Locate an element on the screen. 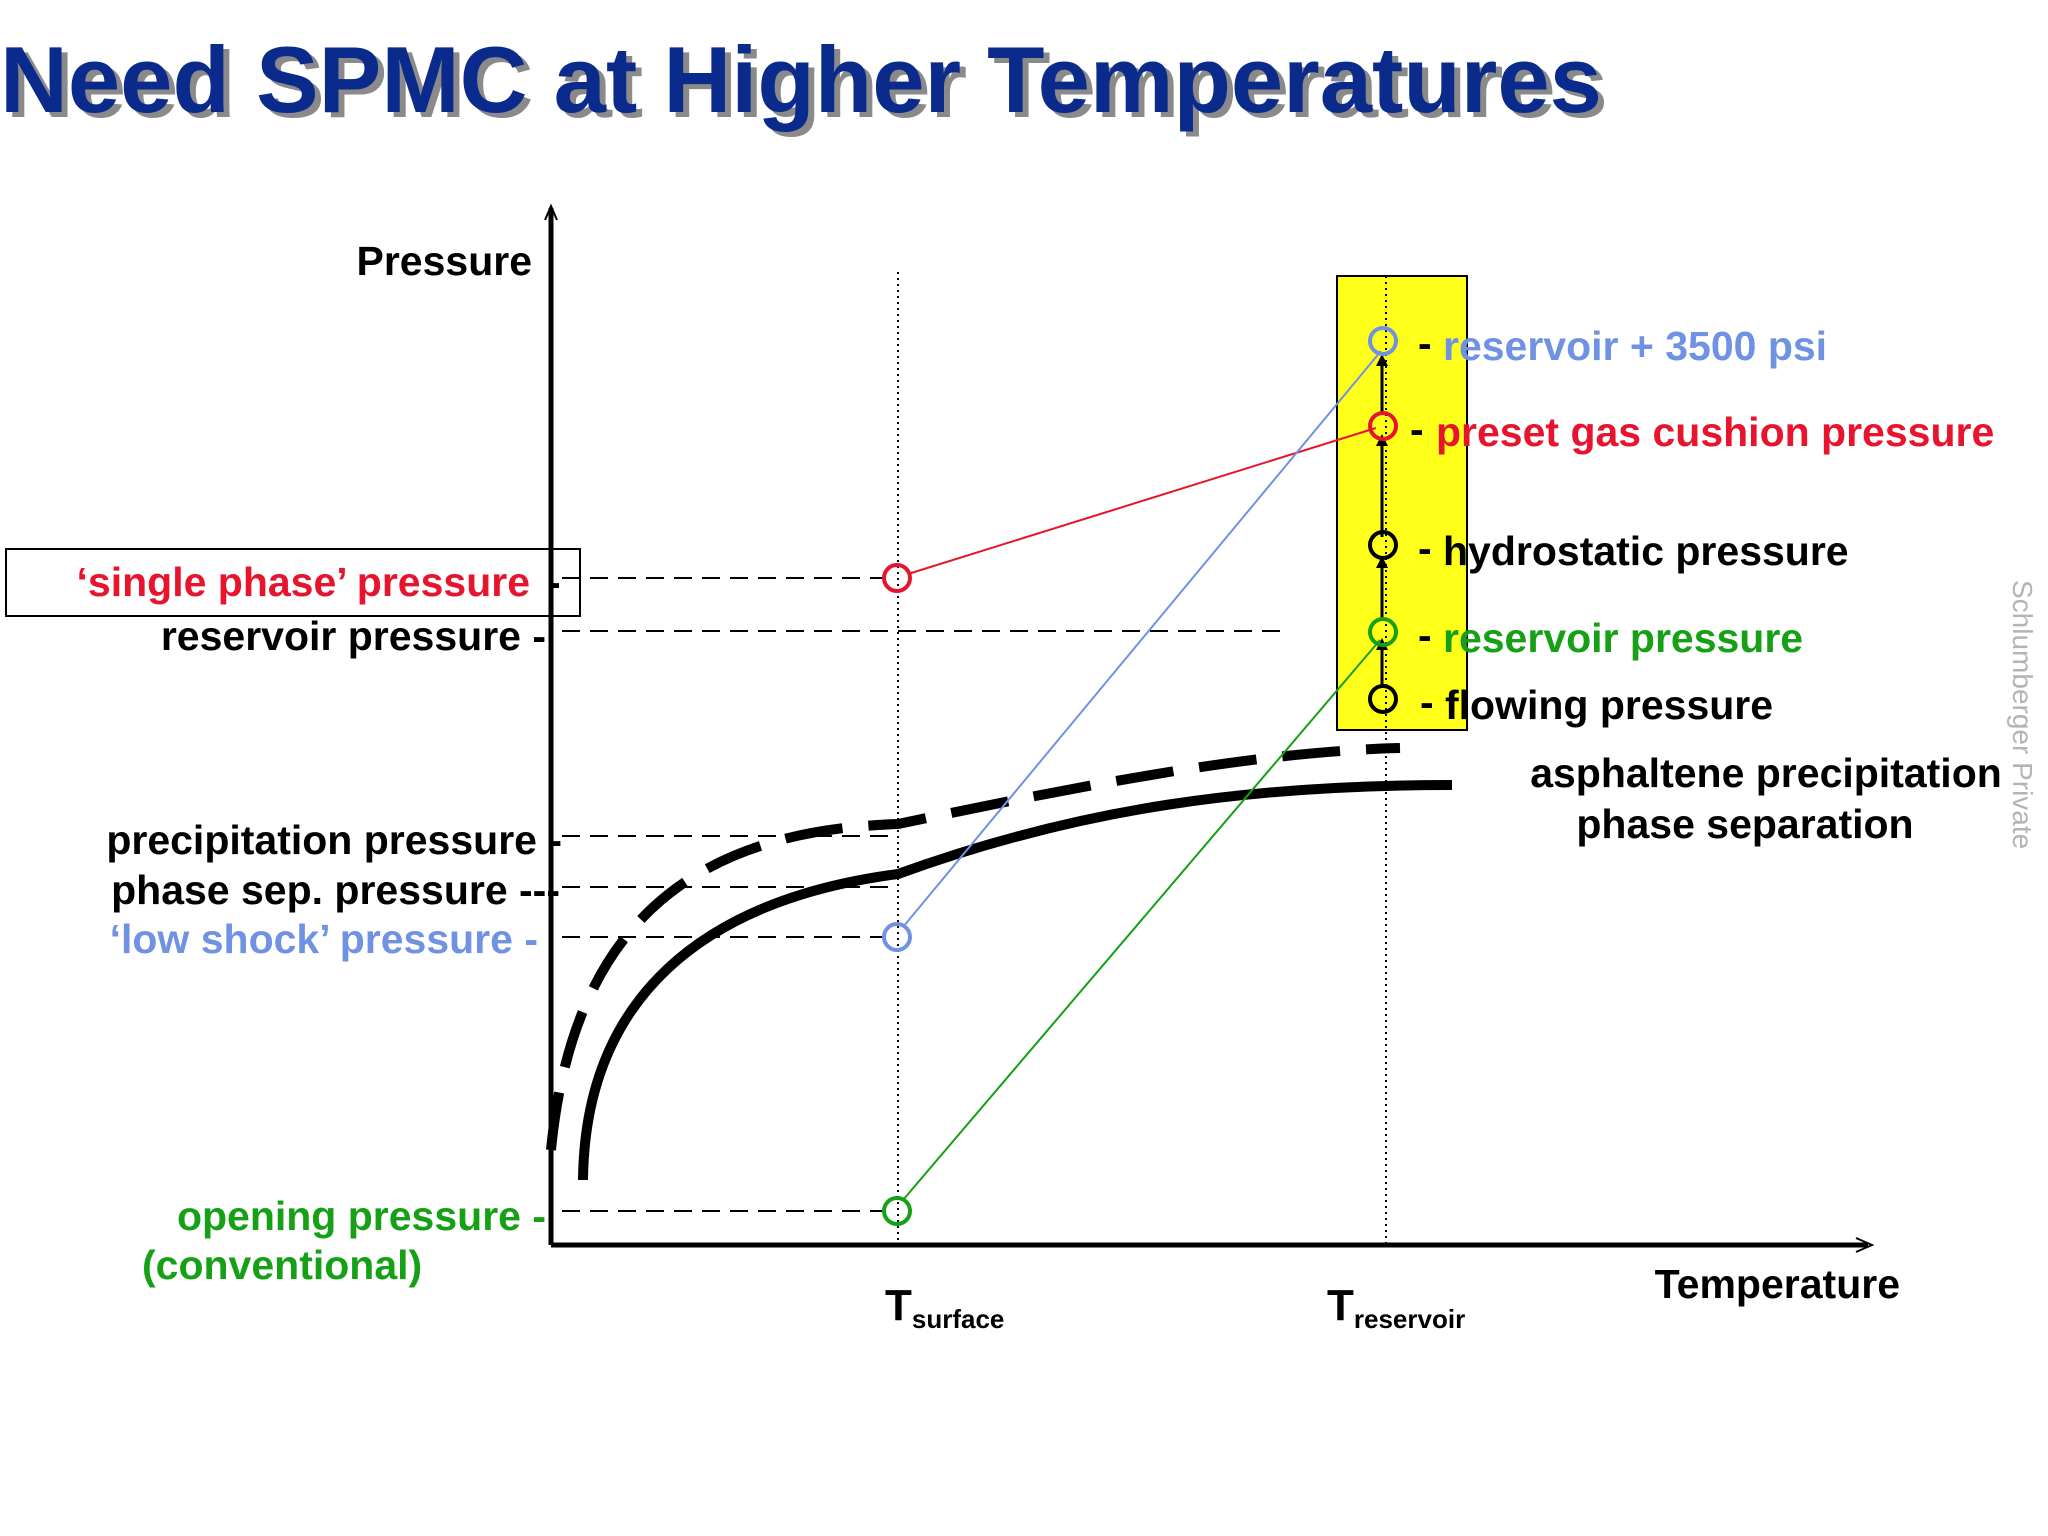 This screenshot has width=2048, height=1536. t-reservoir-main: T is located at coordinates (1340, 1305).